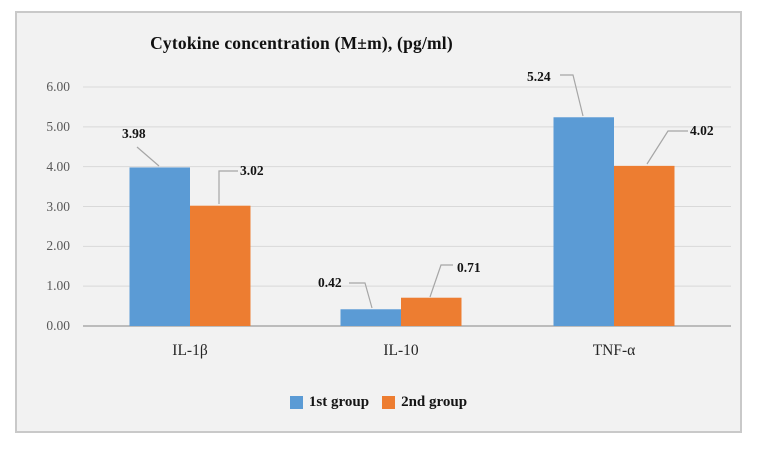 The height and width of the screenshot is (450, 757). What do you see at coordinates (58, 126) in the screenshot?
I see `y-tick-label: 5.00` at bounding box center [58, 126].